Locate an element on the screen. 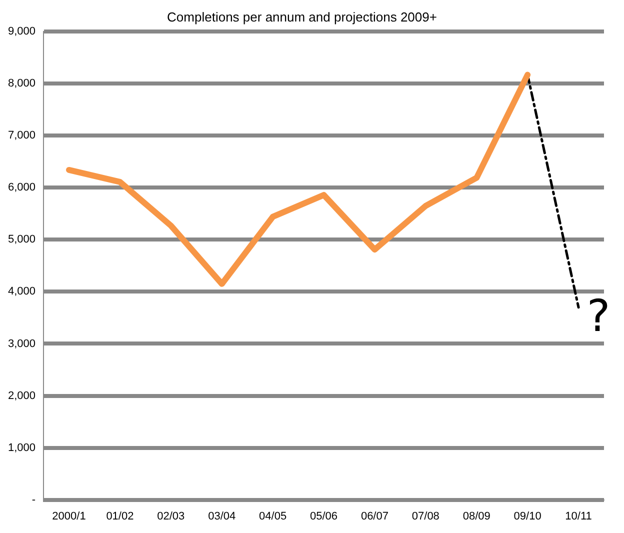 This screenshot has width=624, height=533. y-tick-label: 9,000 is located at coordinates (22, 32).